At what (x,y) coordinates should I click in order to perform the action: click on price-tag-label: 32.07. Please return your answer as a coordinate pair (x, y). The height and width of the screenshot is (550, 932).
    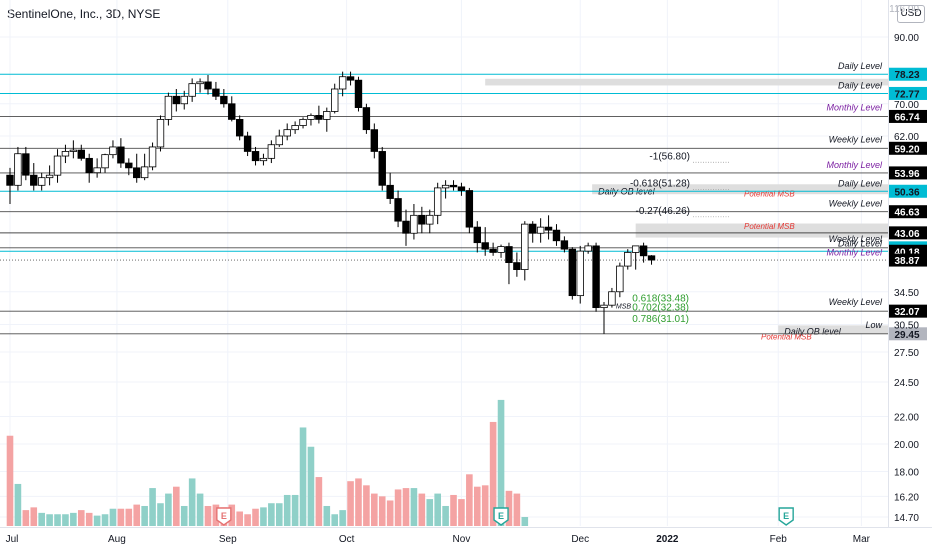
    Looking at the image, I should click on (906, 312).